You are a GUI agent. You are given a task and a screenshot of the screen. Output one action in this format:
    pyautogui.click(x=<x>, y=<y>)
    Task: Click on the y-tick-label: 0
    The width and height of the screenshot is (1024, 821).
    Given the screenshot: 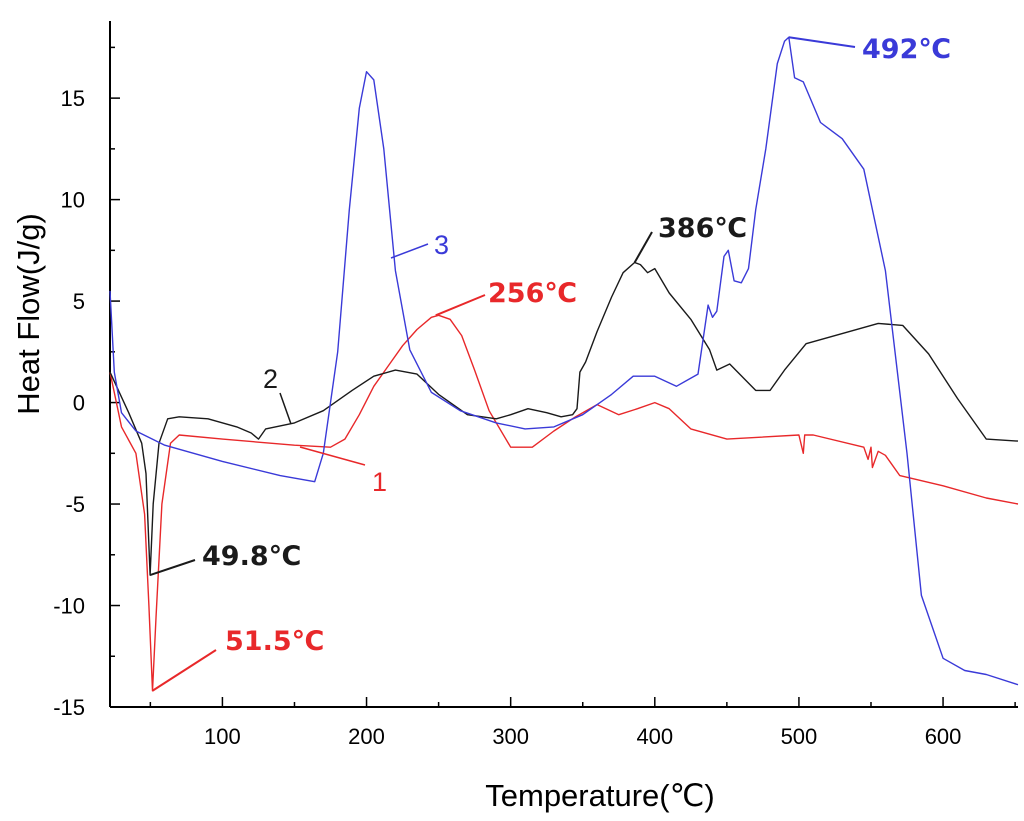 What is the action you would take?
    pyautogui.click(x=79, y=403)
    